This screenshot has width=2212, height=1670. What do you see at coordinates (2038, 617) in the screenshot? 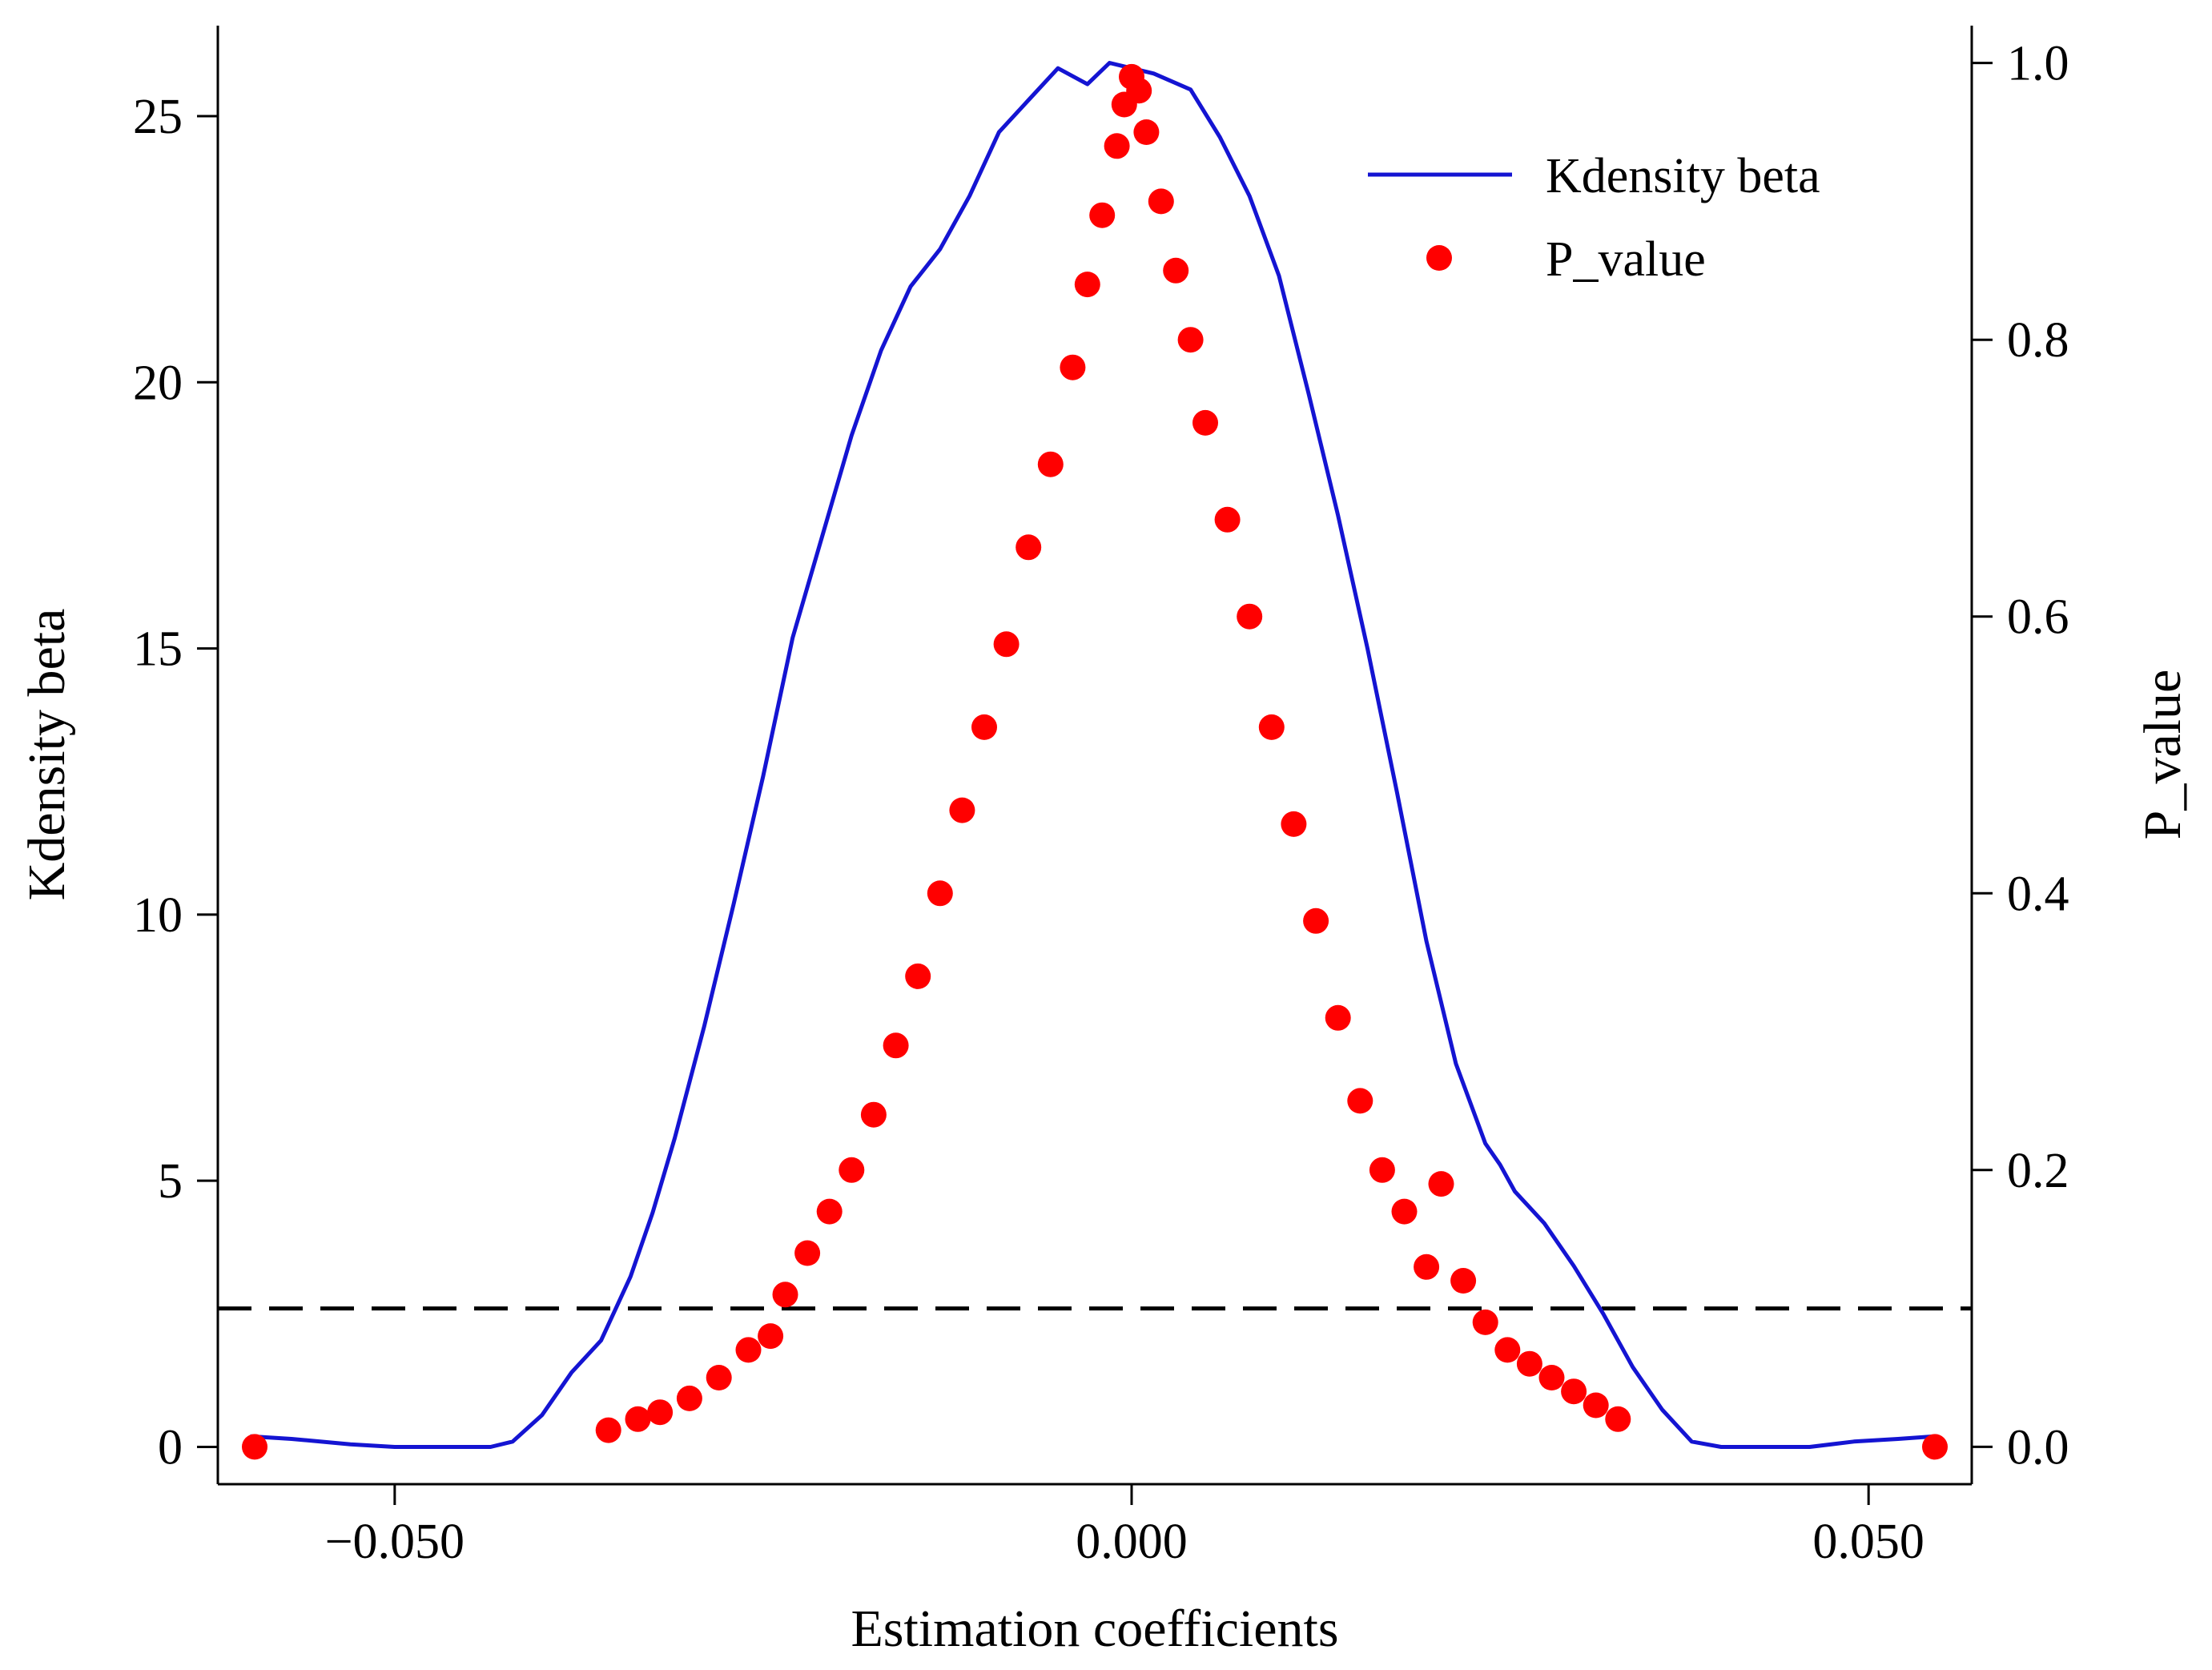
I see `right-y-tick-label: 0.6` at bounding box center [2038, 617].